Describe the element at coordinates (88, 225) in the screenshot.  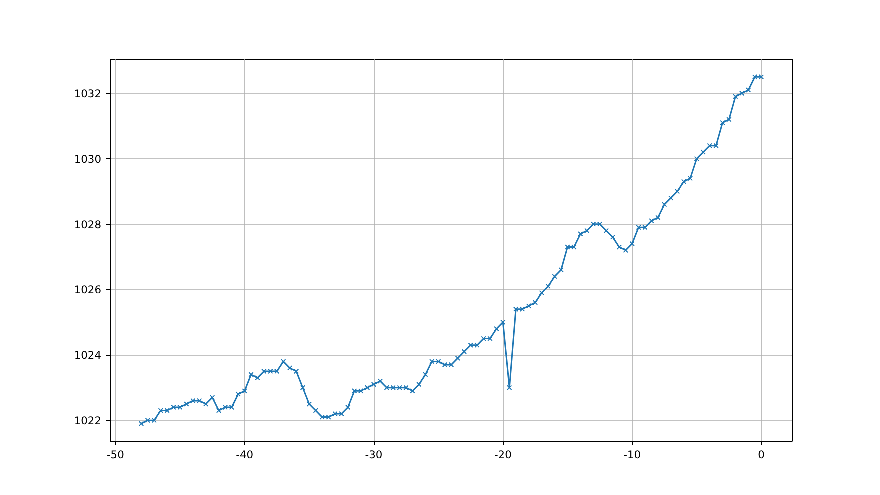
I see `y-tick-label: 1028` at that location.